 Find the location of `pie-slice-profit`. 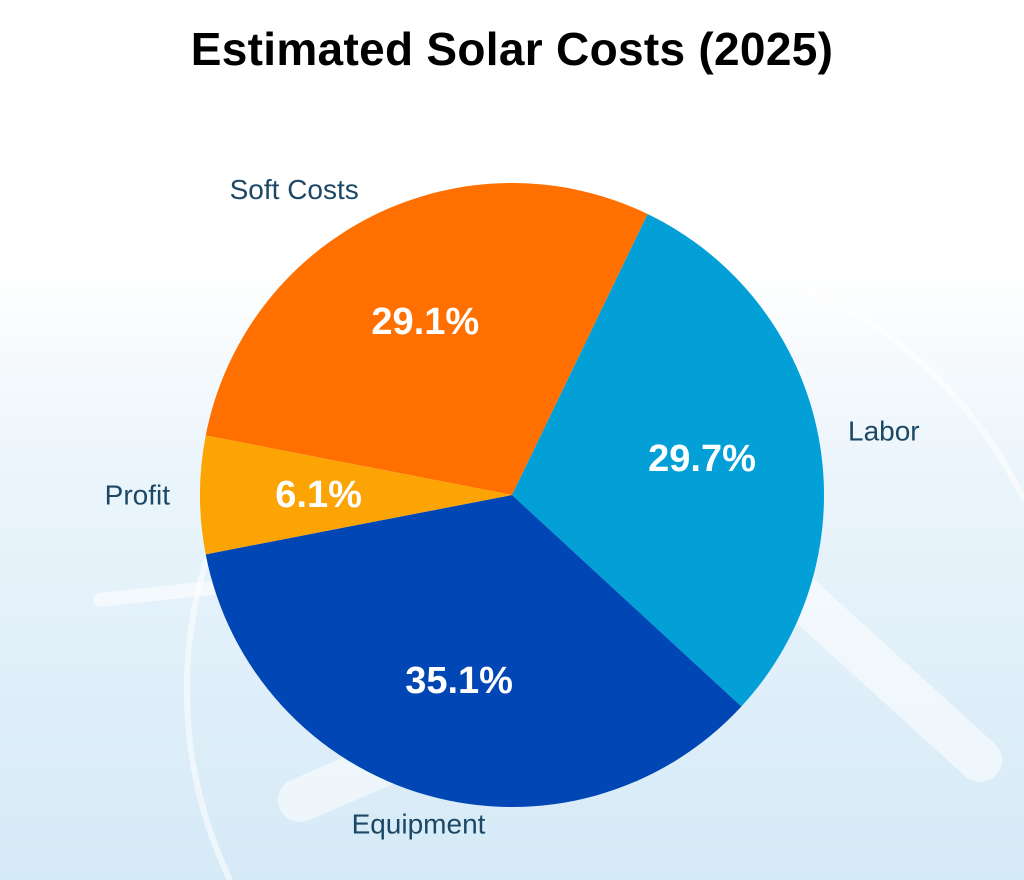

pie-slice-profit is located at coordinates (356, 495).